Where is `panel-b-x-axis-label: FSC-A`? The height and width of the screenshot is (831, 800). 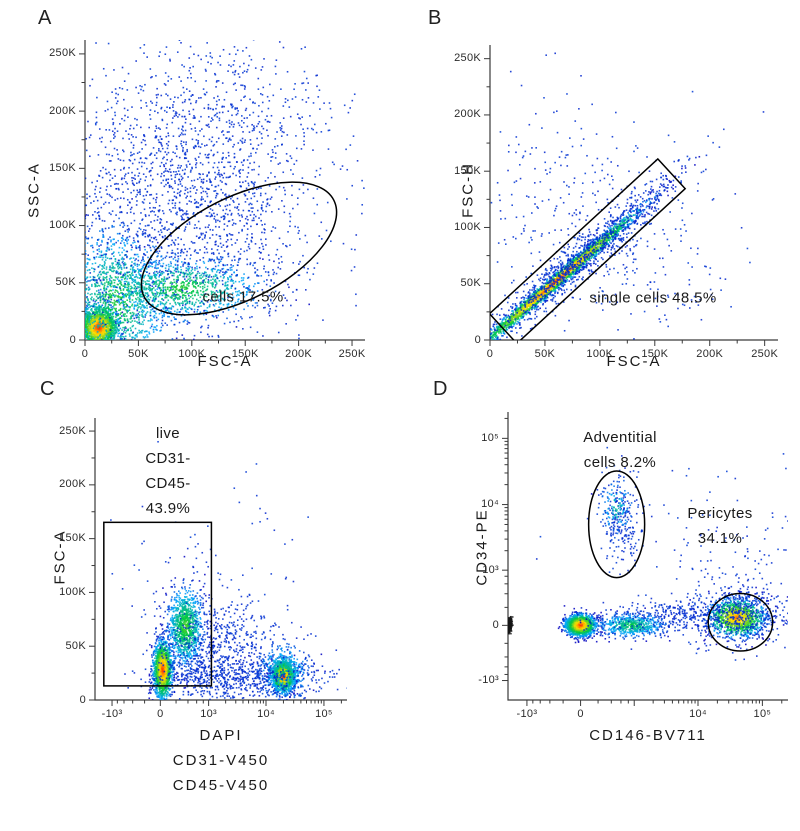 panel-b-x-axis-label: FSC-A is located at coordinates (634, 361).